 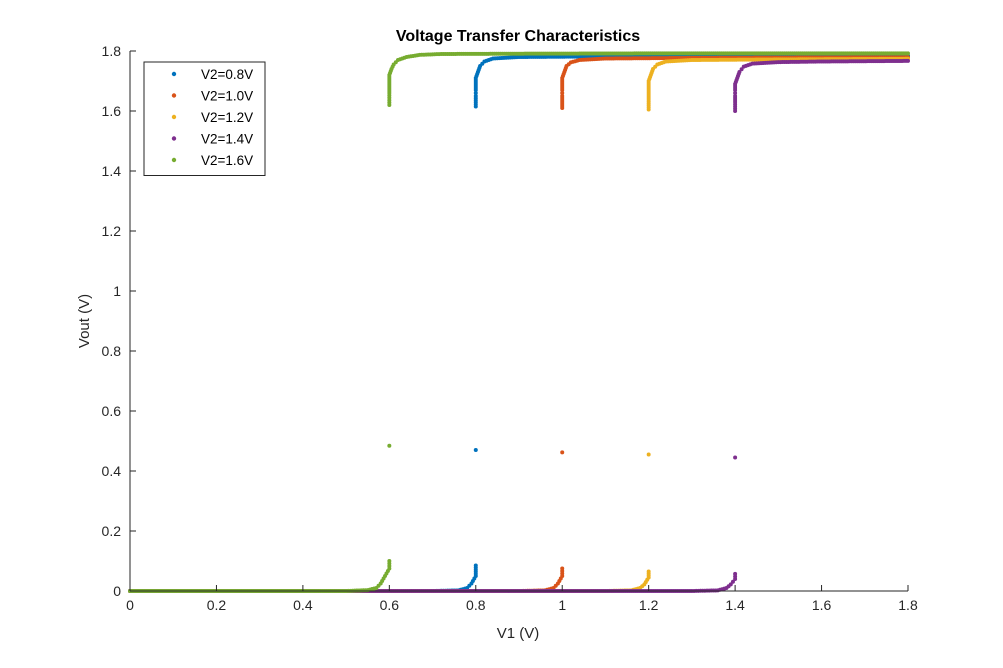 I want to click on legend-label: V2=1.6V, so click(x=227, y=160).